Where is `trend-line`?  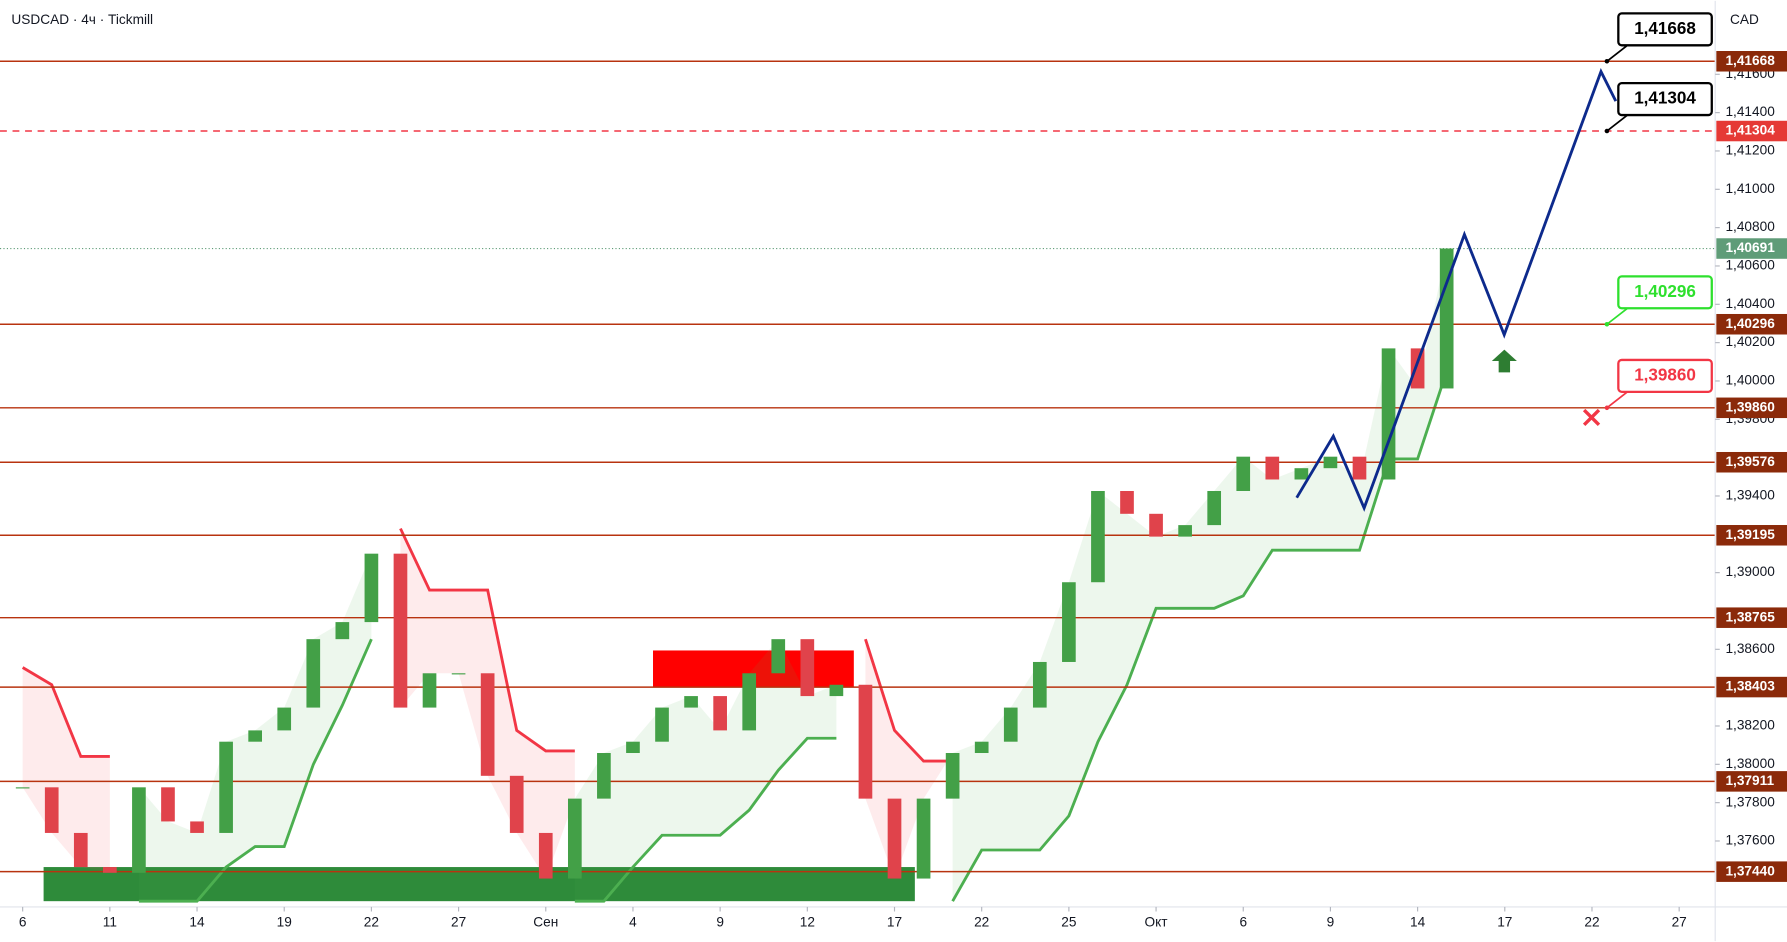 trend-line is located at coordinates (487, 645).